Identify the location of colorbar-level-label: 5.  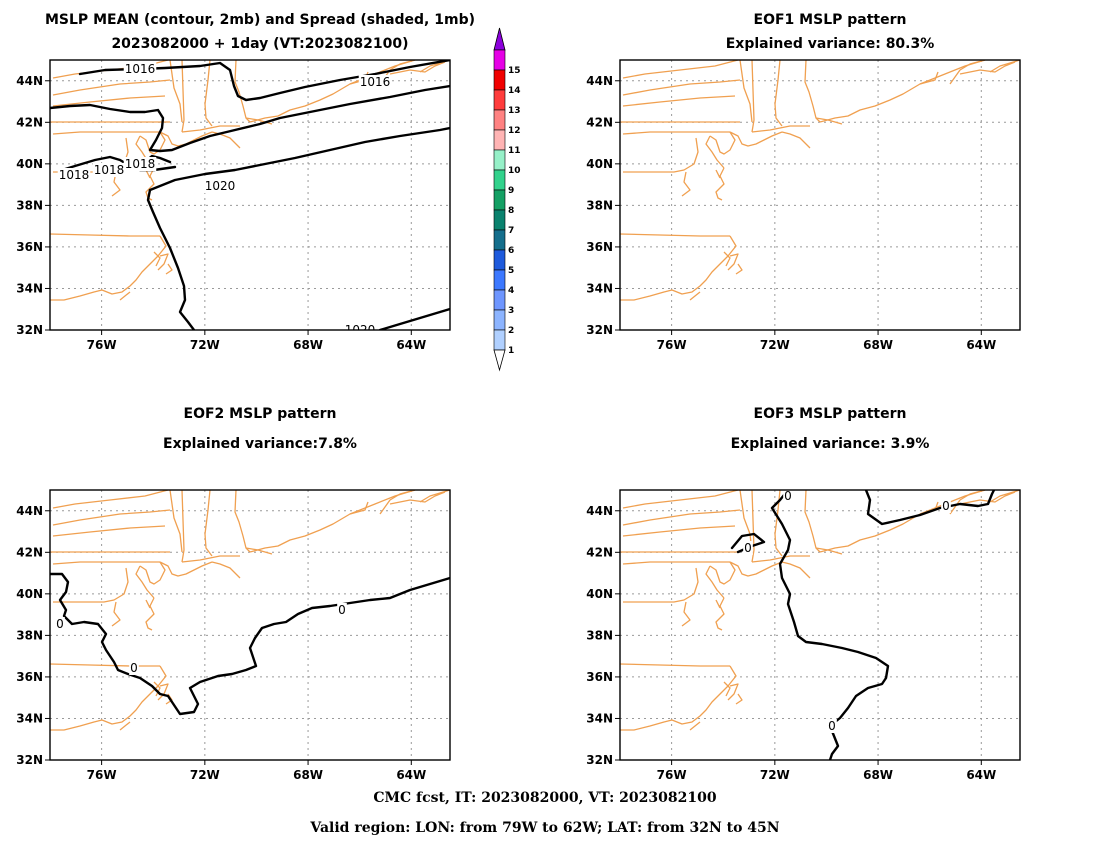
(511, 271).